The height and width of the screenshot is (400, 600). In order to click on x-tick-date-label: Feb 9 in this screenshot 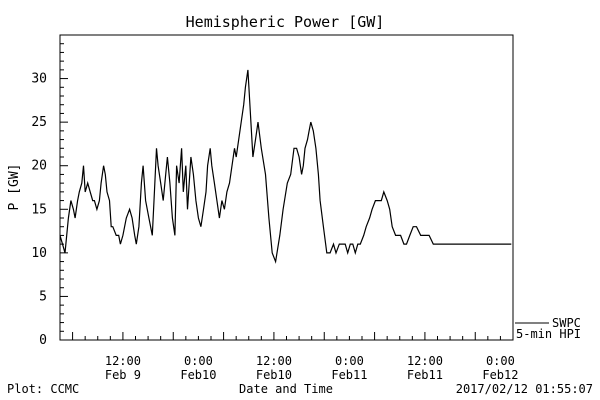, I will do `click(123, 375)`.